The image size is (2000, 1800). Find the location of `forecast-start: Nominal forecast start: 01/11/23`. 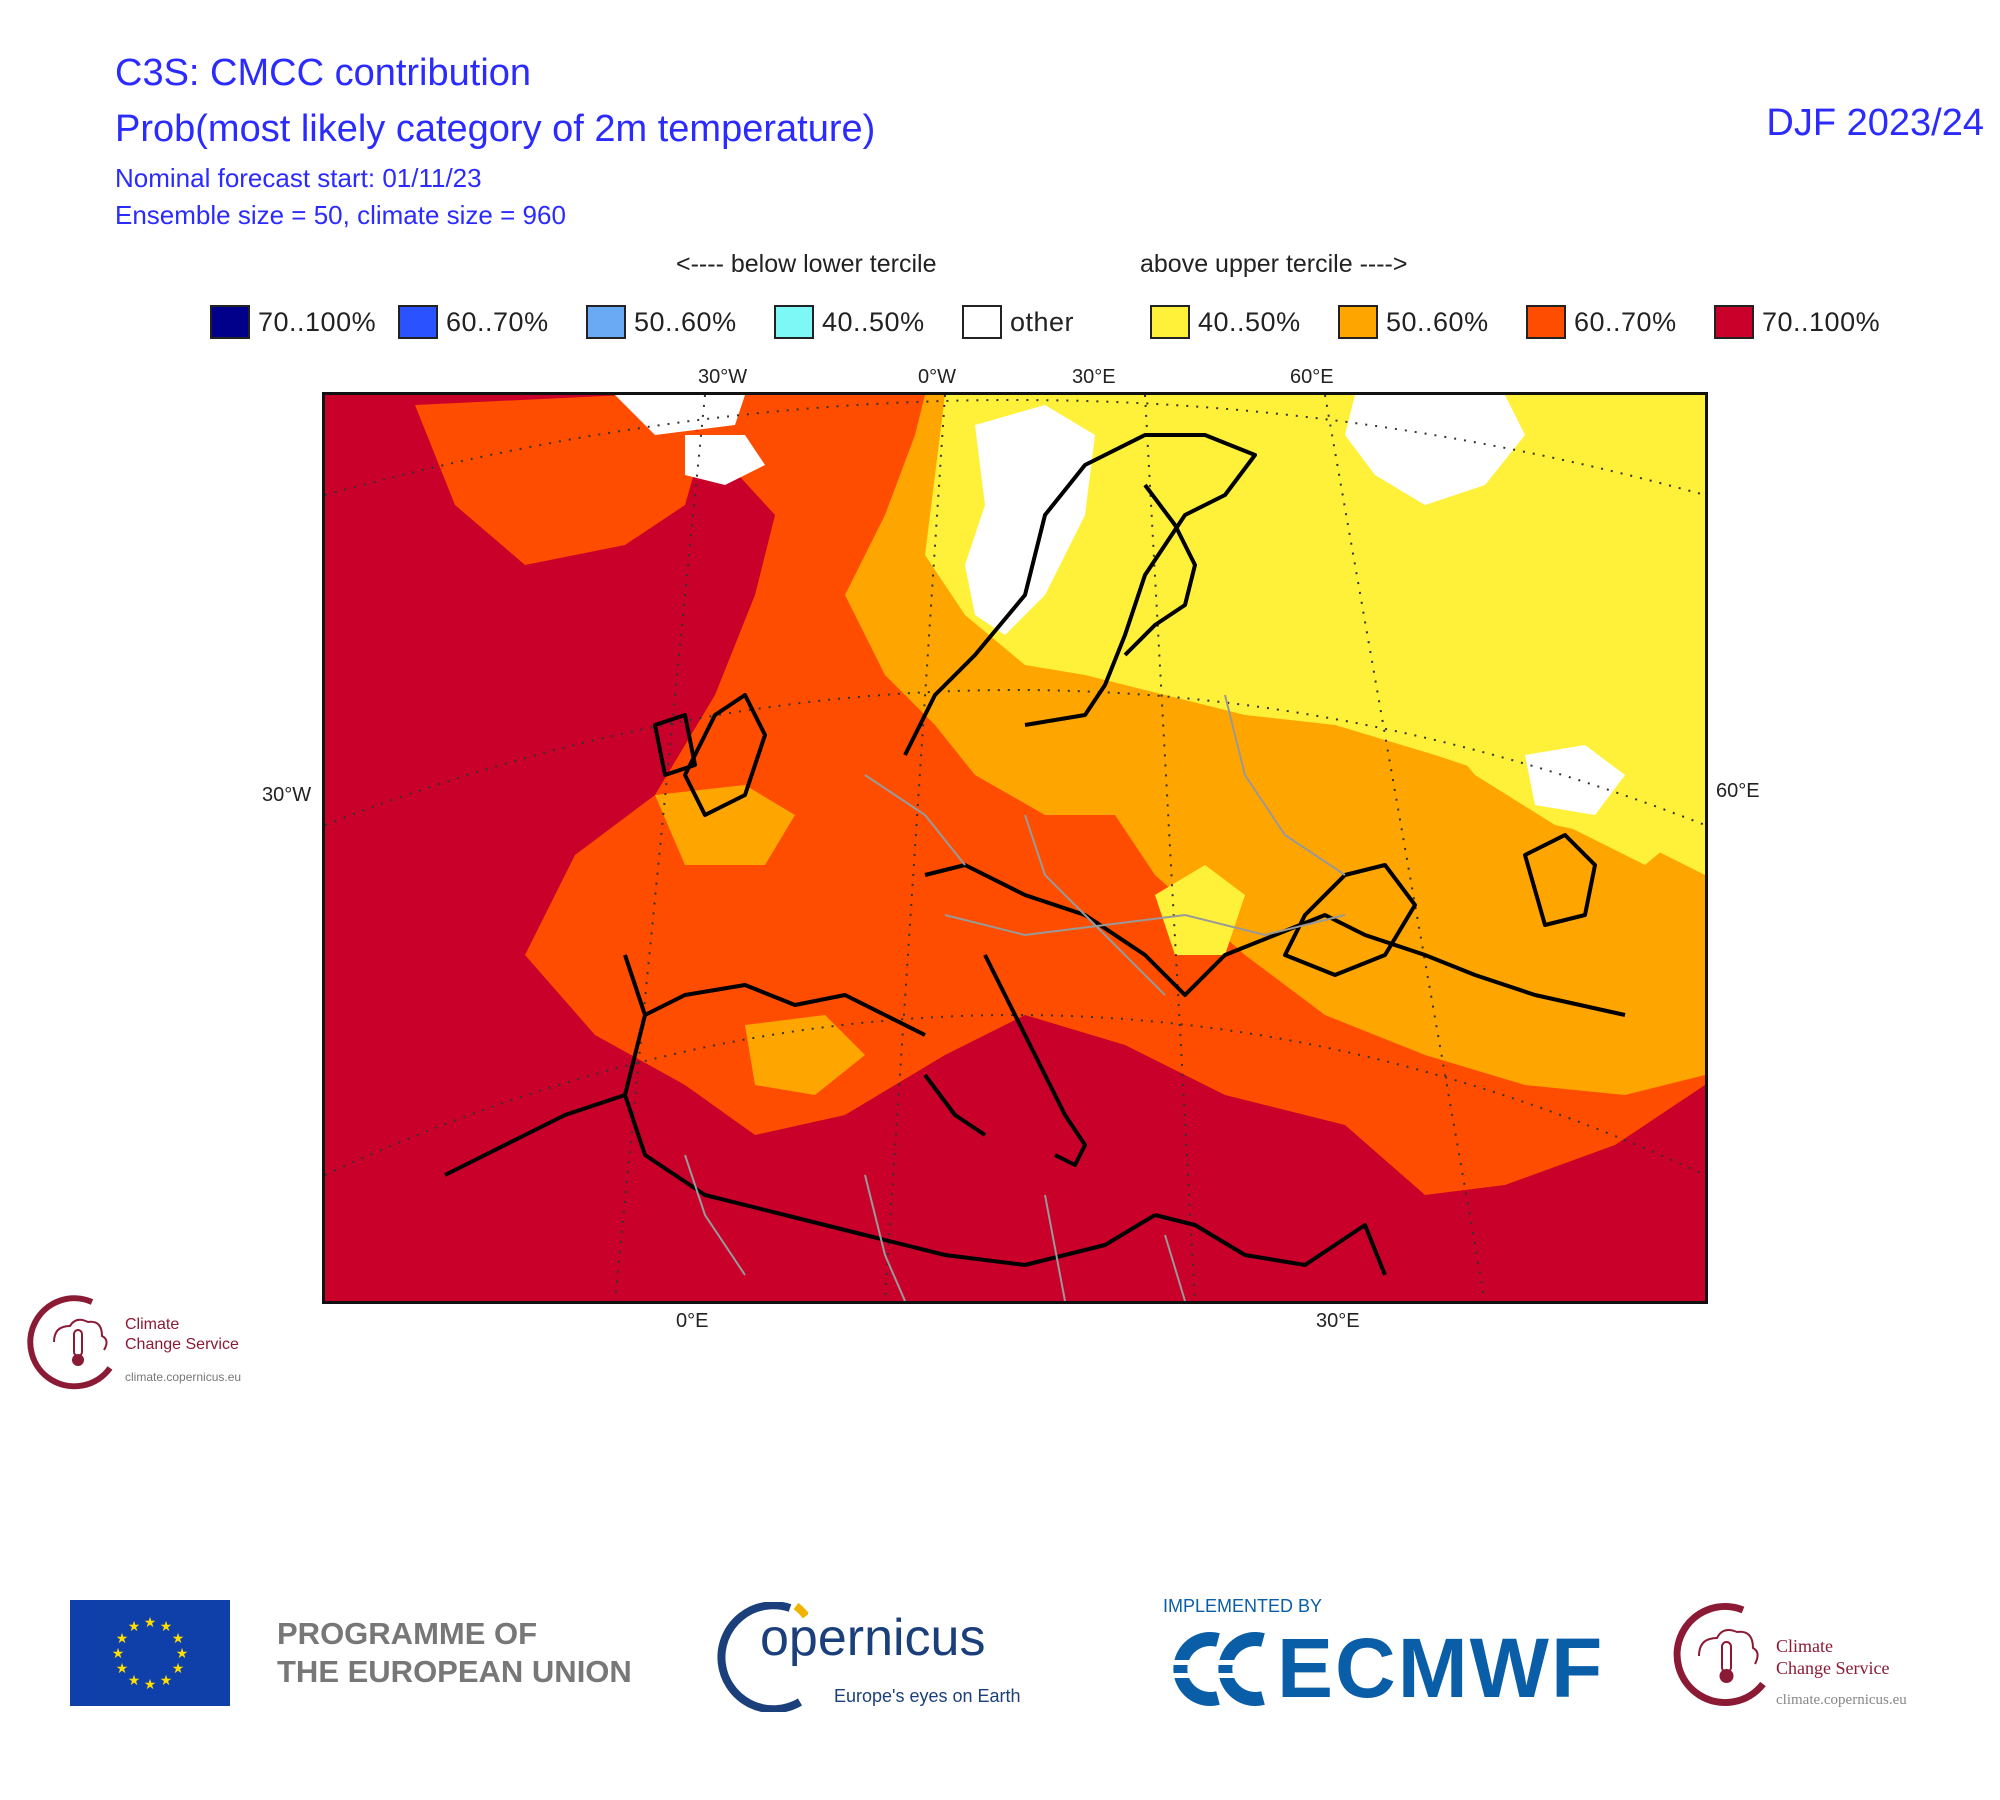

forecast-start: Nominal forecast start: 01/11/23 is located at coordinates (298, 178).